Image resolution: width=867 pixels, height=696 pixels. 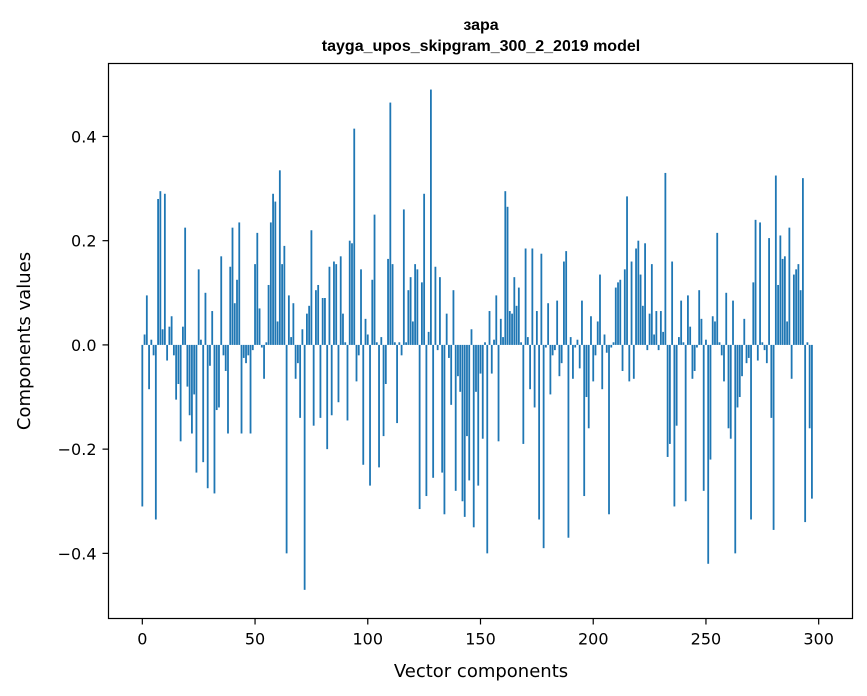 I want to click on x-tick-label: 300, so click(x=818, y=639).